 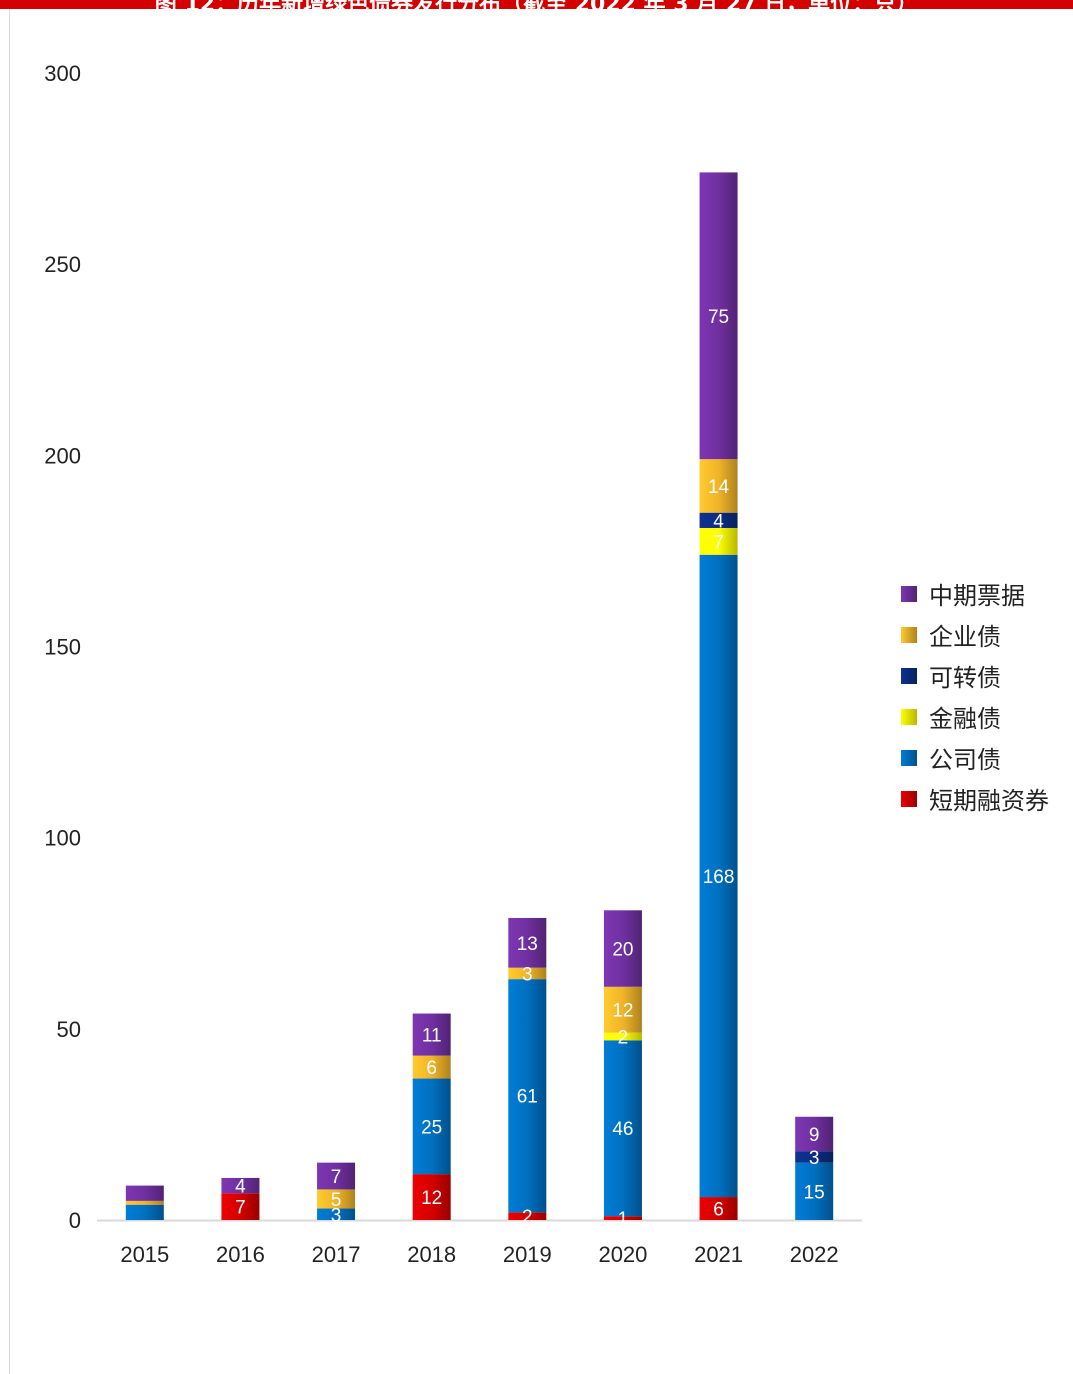 I want to click on legend-item: 短期融资券, so click(x=975, y=798).